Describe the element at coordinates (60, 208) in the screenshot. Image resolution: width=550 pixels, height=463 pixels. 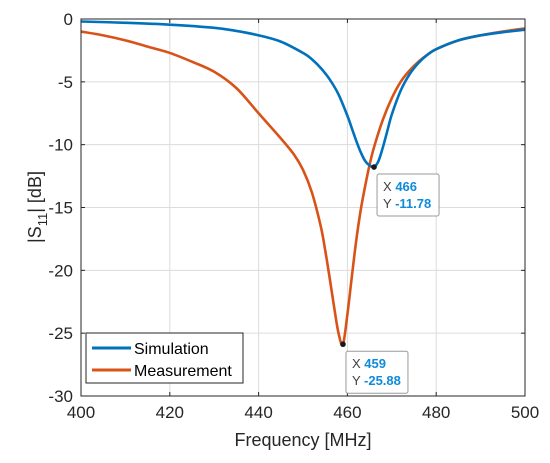
I see `y-tick-label: -15` at that location.